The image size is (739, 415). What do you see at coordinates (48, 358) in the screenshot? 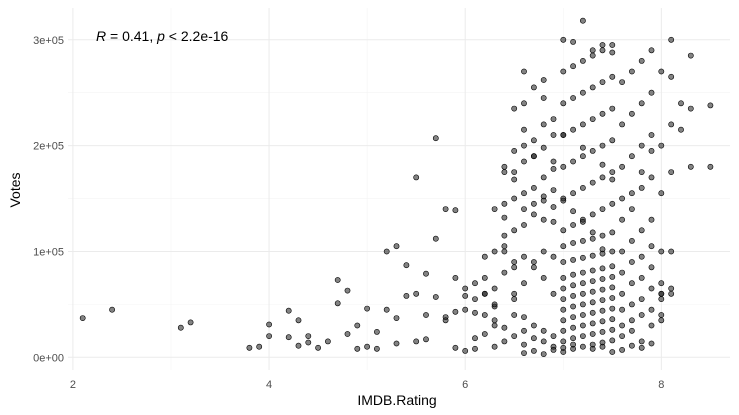
I see `y-tick-label: 0e+00` at bounding box center [48, 358].